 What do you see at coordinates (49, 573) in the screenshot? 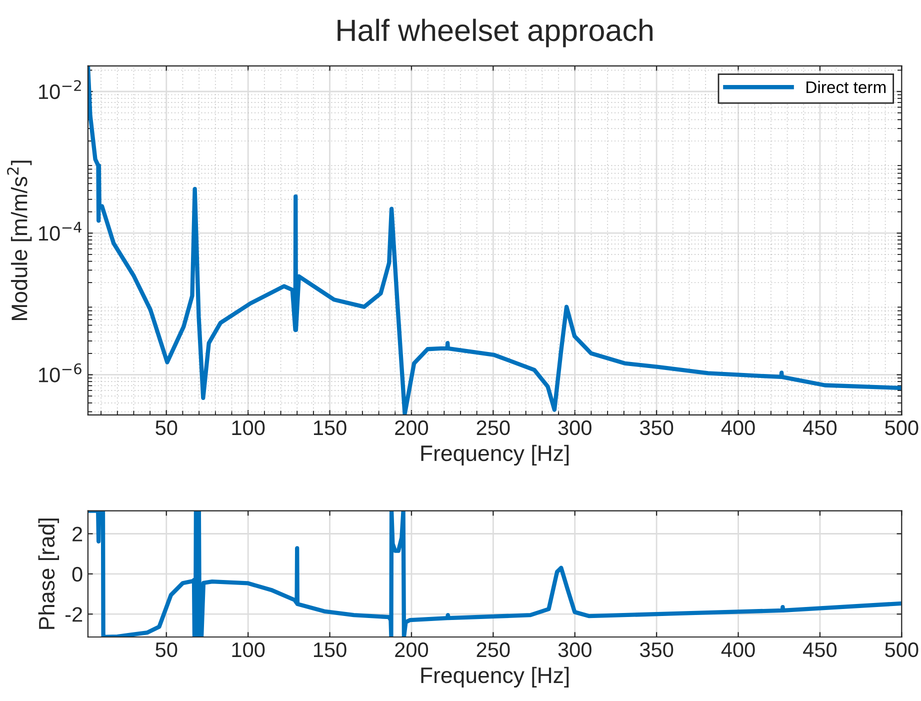
I see `y-axis-title: Phase [rad]` at bounding box center [49, 573].